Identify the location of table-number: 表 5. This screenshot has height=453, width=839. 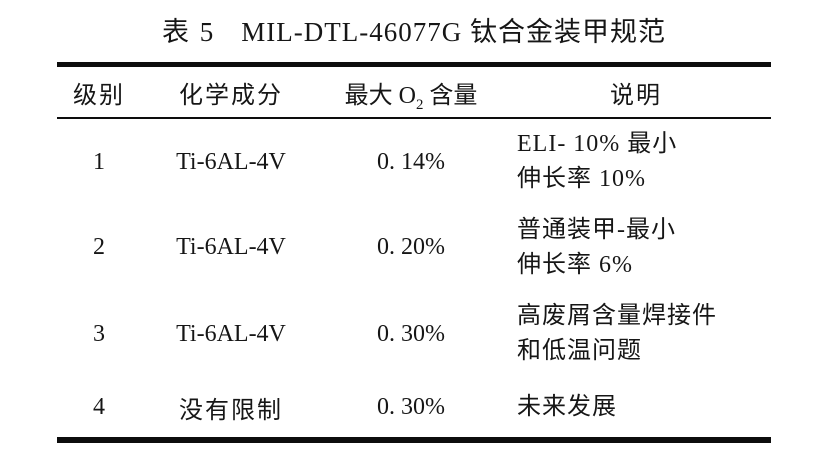
(189, 32).